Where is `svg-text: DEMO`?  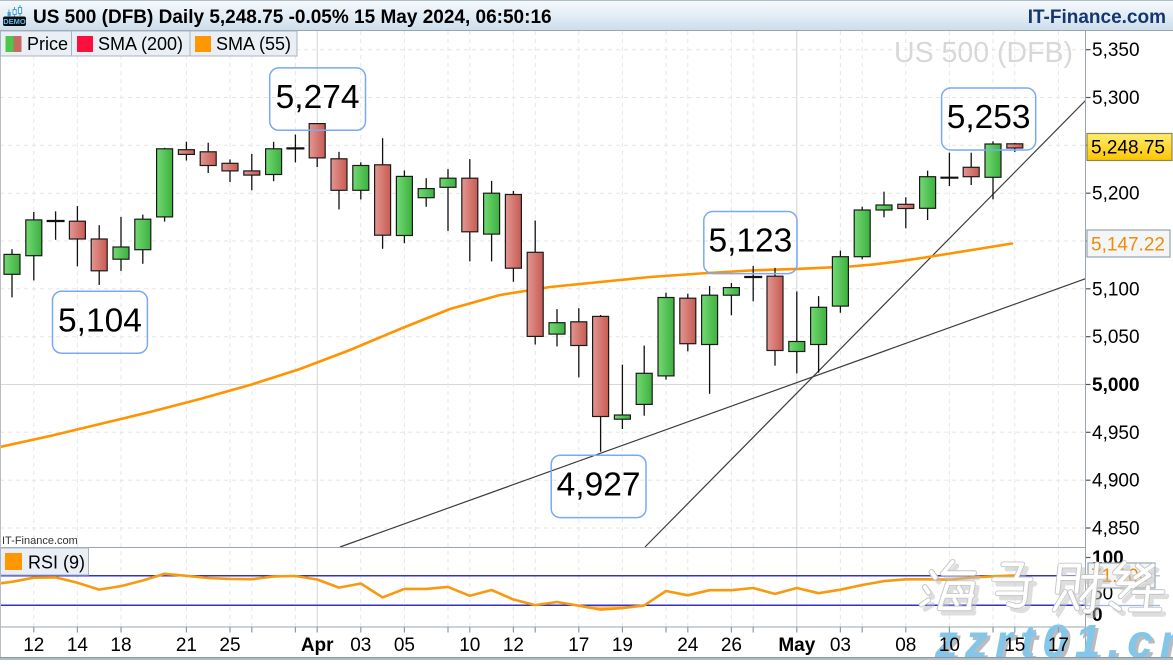
svg-text: DEMO is located at coordinates (14, 21).